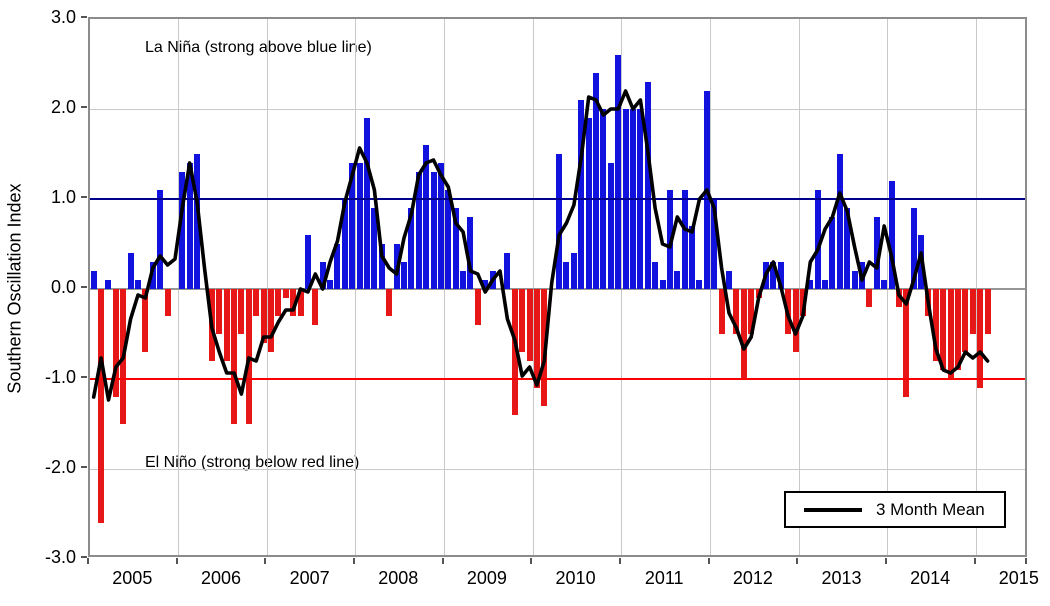 The width and height of the screenshot is (1050, 606). I want to click on x-tick-year-label: 2014, so click(930, 578).